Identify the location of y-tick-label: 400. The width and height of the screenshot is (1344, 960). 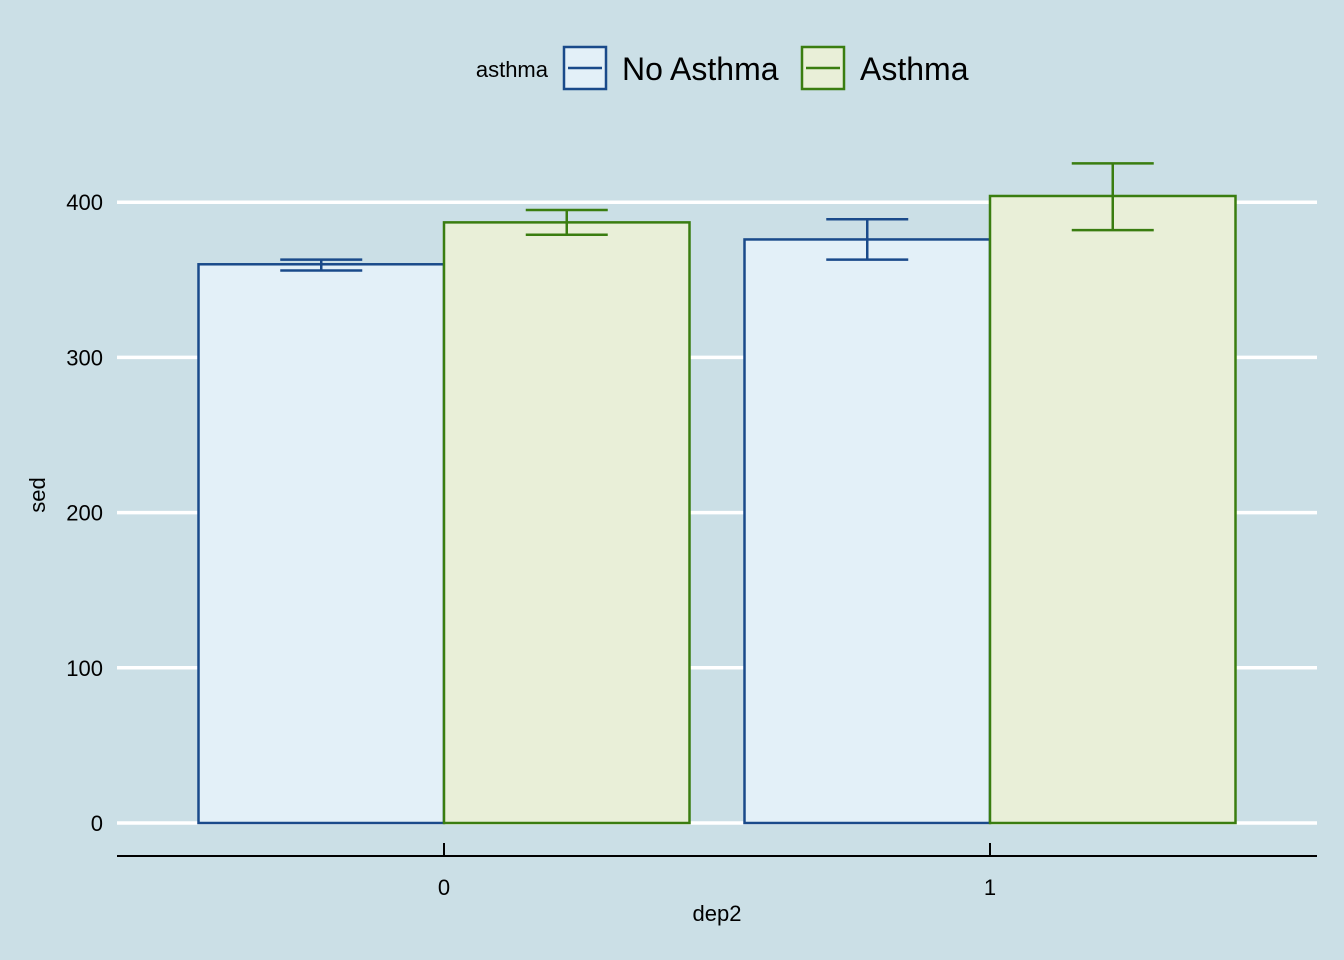
(84, 202).